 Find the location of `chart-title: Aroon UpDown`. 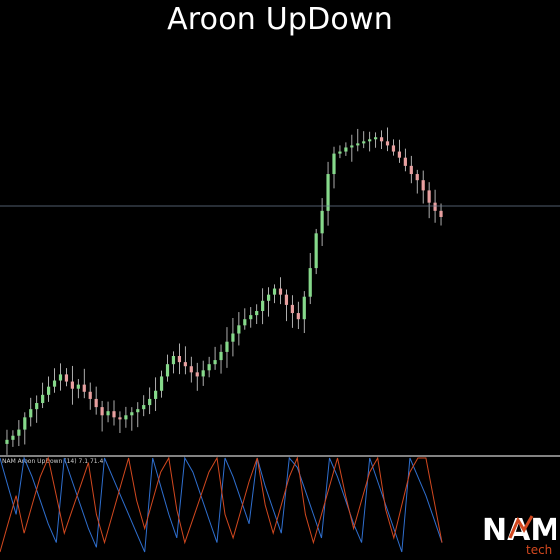

chart-title: Aroon UpDown is located at coordinates (280, 19).